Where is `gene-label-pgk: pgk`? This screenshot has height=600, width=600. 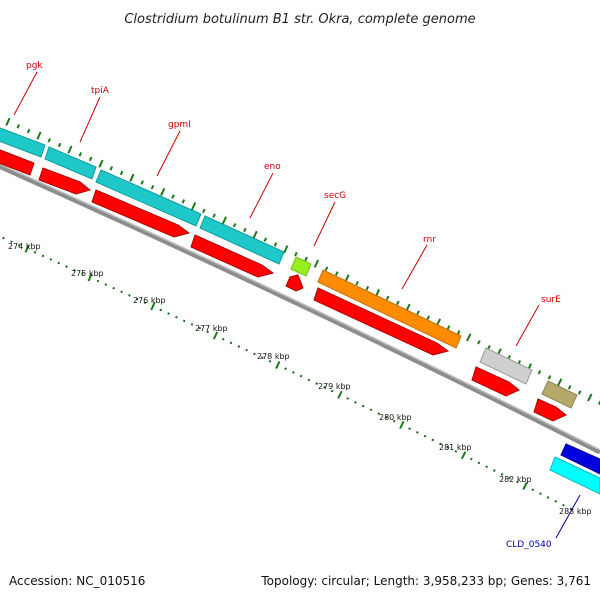
gene-label-pgk: pgk is located at coordinates (34, 66).